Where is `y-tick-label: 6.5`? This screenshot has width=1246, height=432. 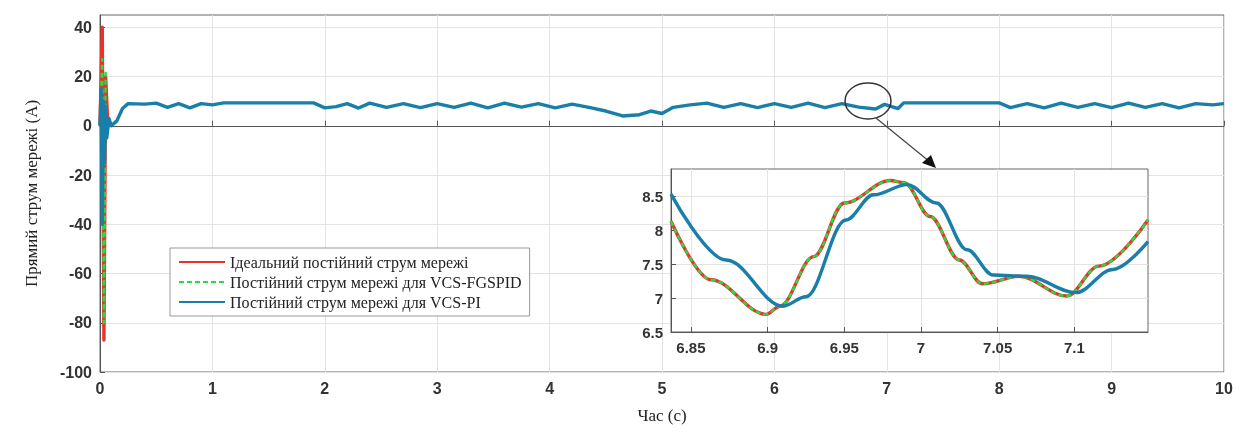 y-tick-label: 6.5 is located at coordinates (652, 332).